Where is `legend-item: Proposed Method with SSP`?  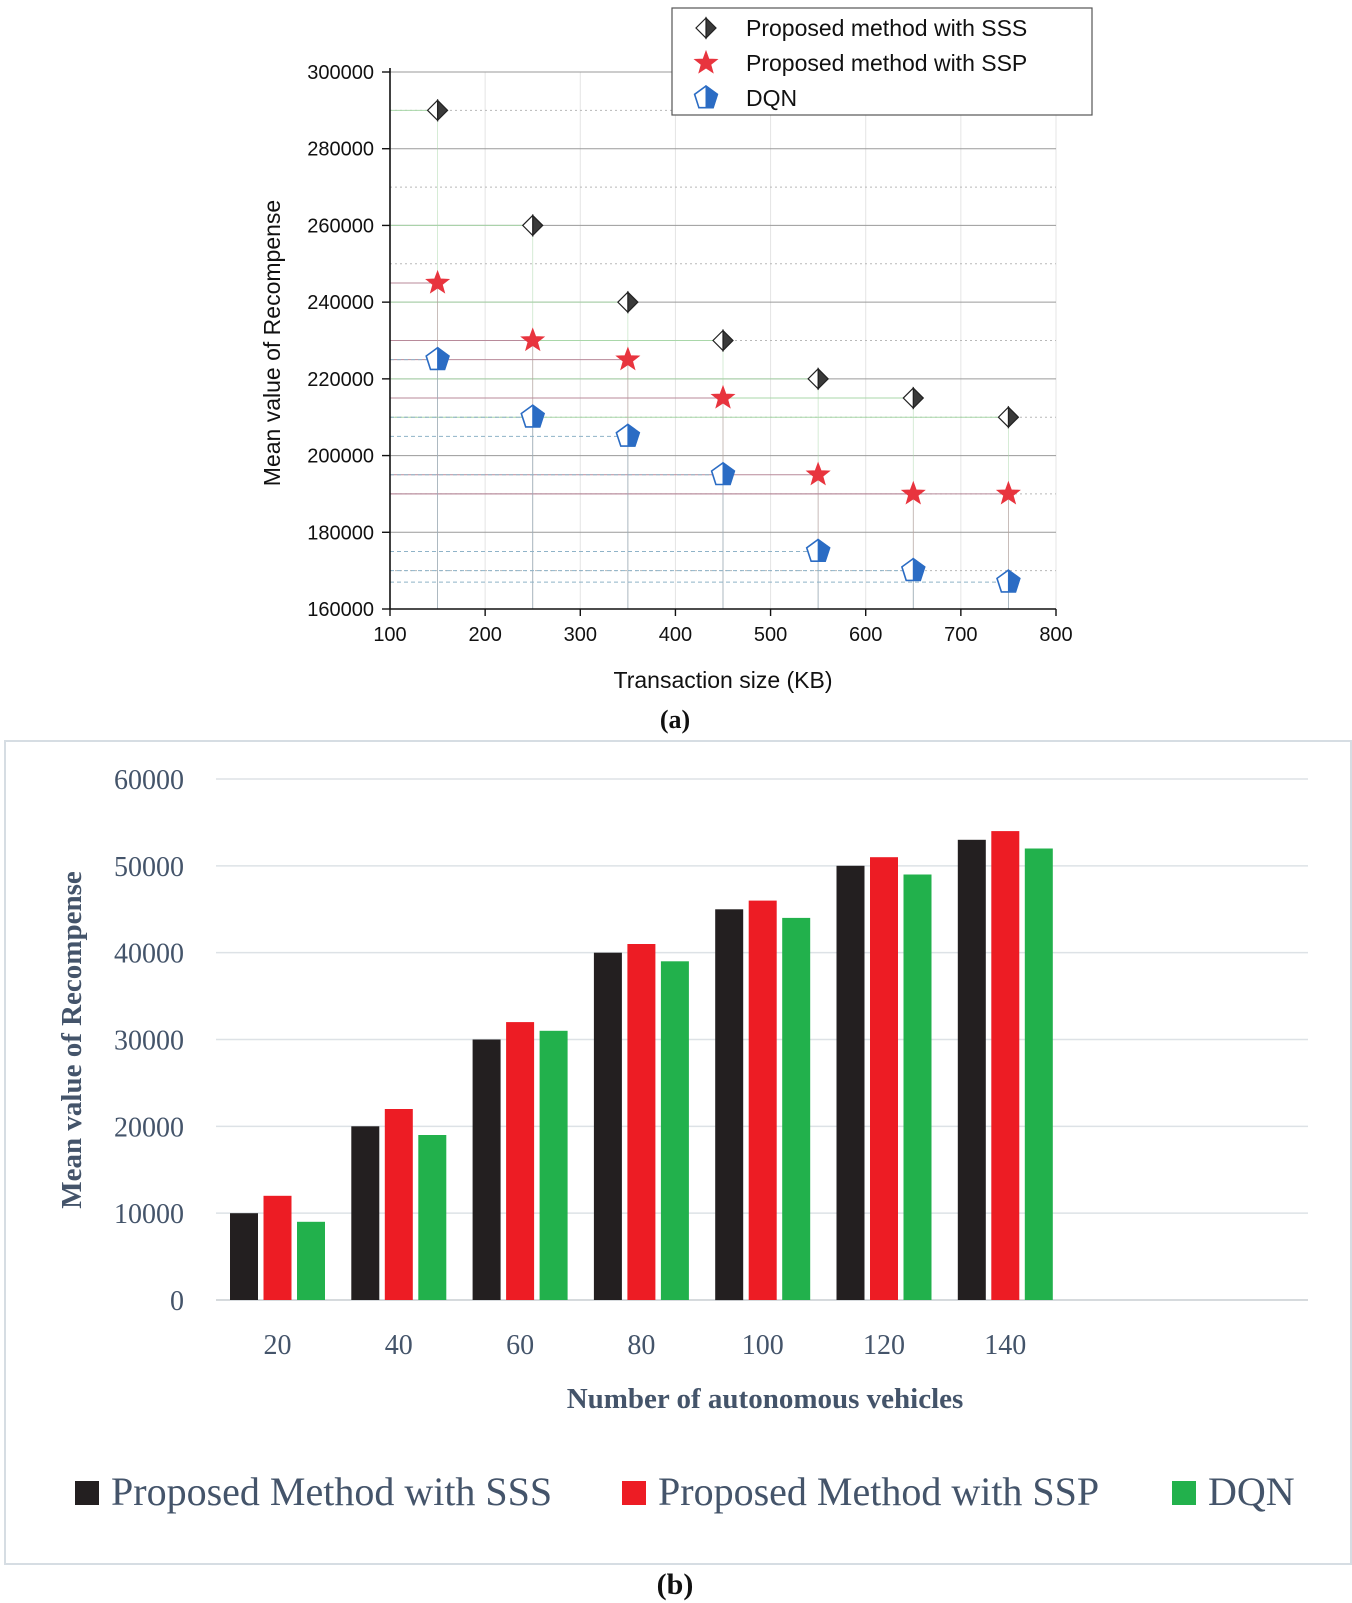 legend-item: Proposed Method with SSP is located at coordinates (860, 1491).